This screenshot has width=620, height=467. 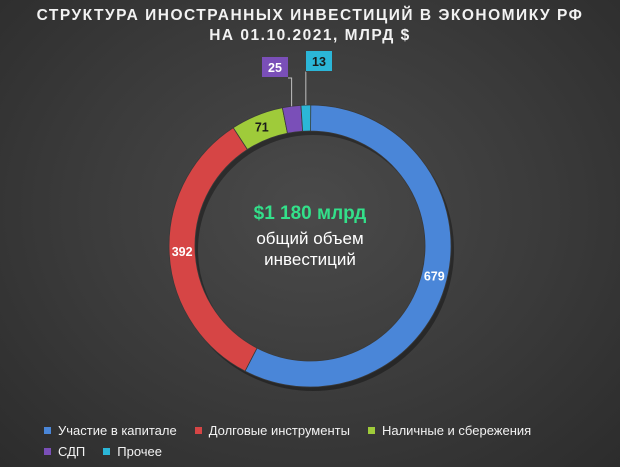 I want to click on legend-label-equity: Участие в капитале, so click(x=117, y=430).